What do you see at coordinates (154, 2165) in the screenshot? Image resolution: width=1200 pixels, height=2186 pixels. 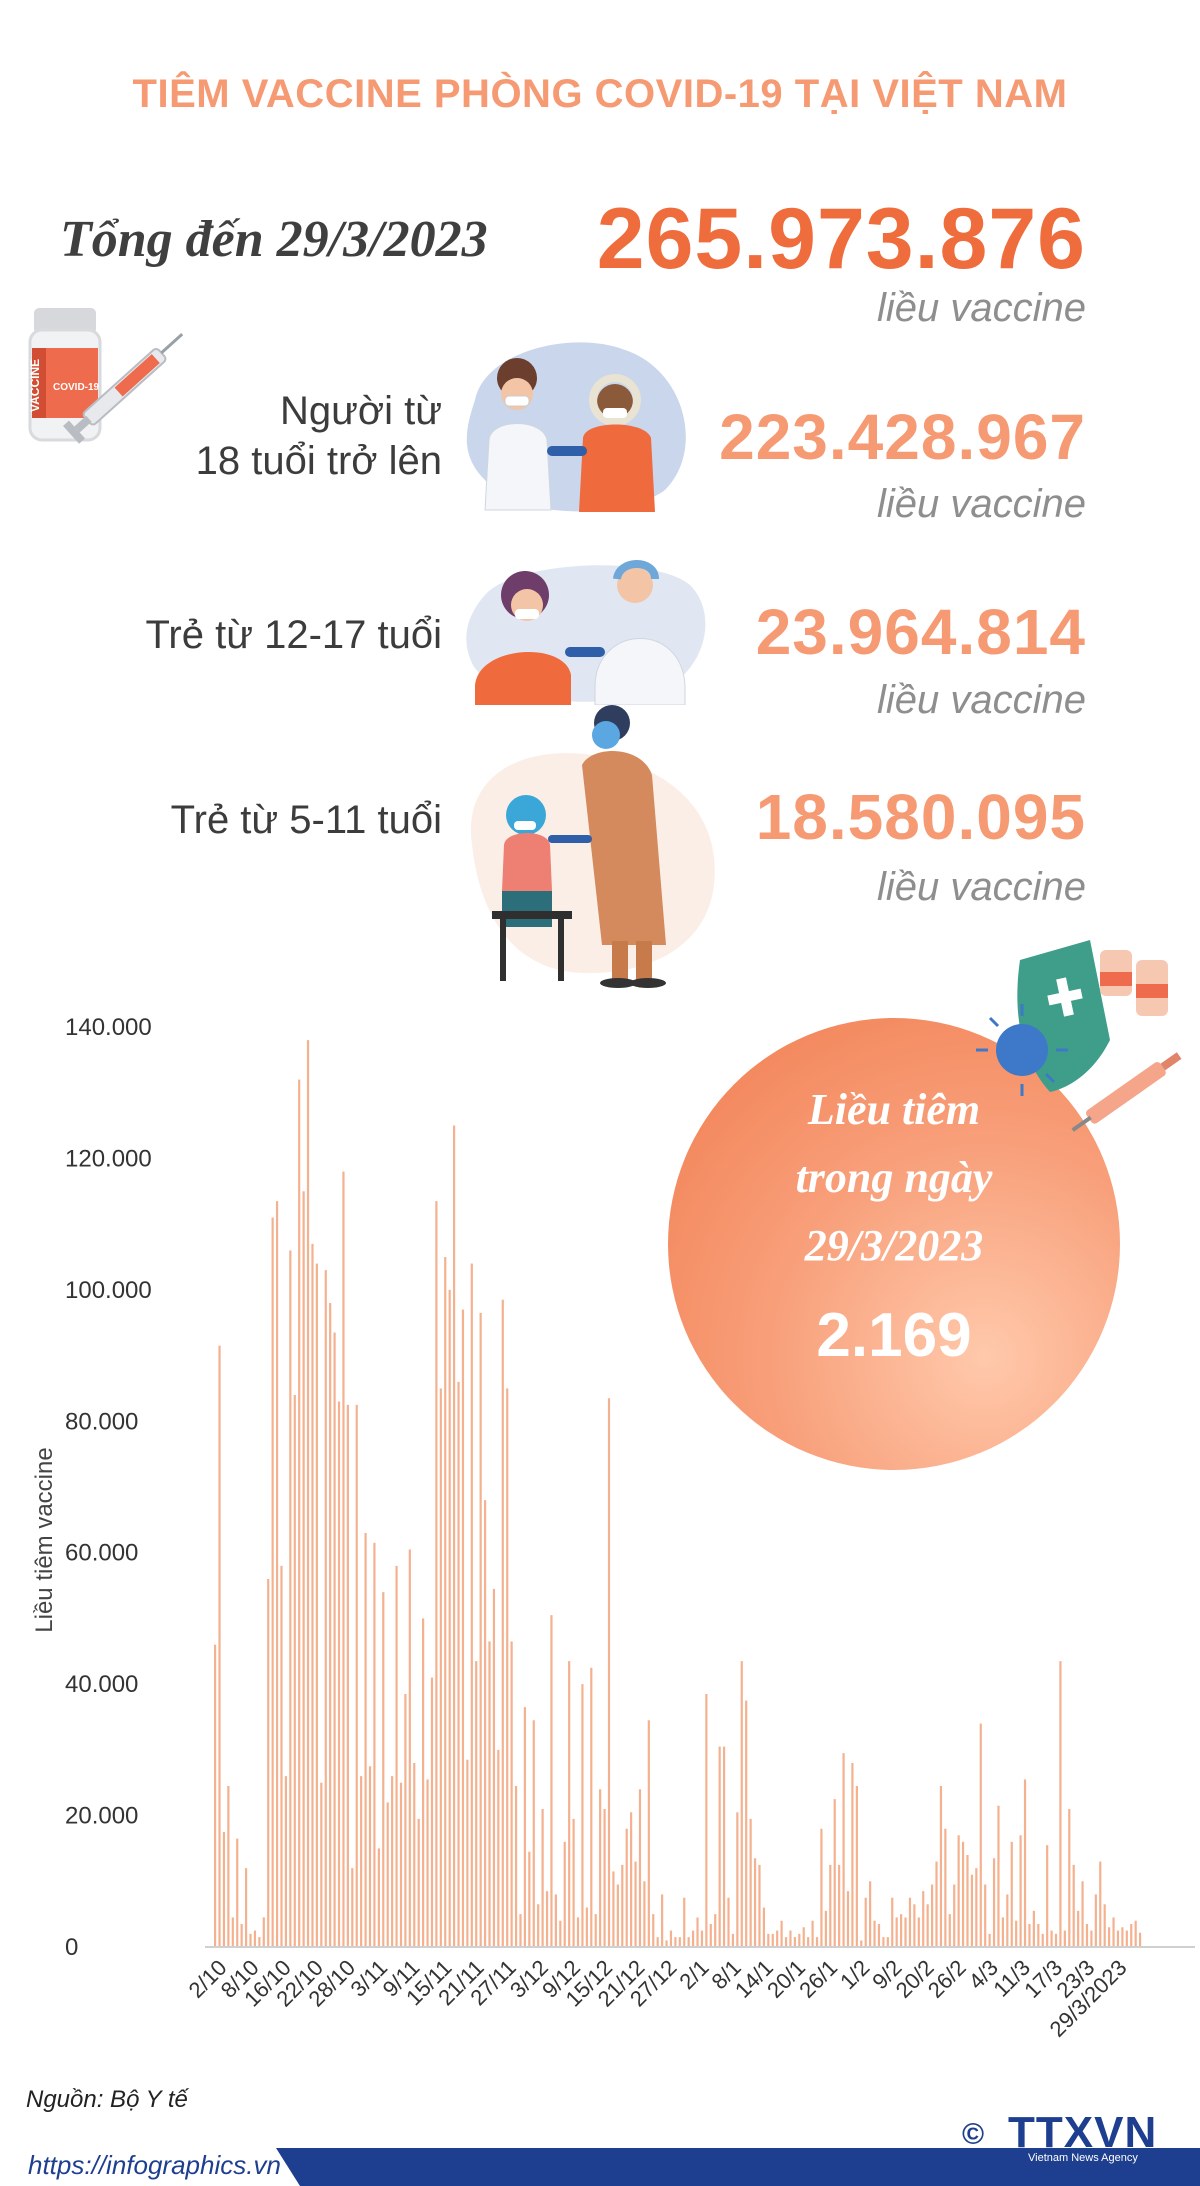 I see `footer-url-link: https://infographics.vn` at bounding box center [154, 2165].